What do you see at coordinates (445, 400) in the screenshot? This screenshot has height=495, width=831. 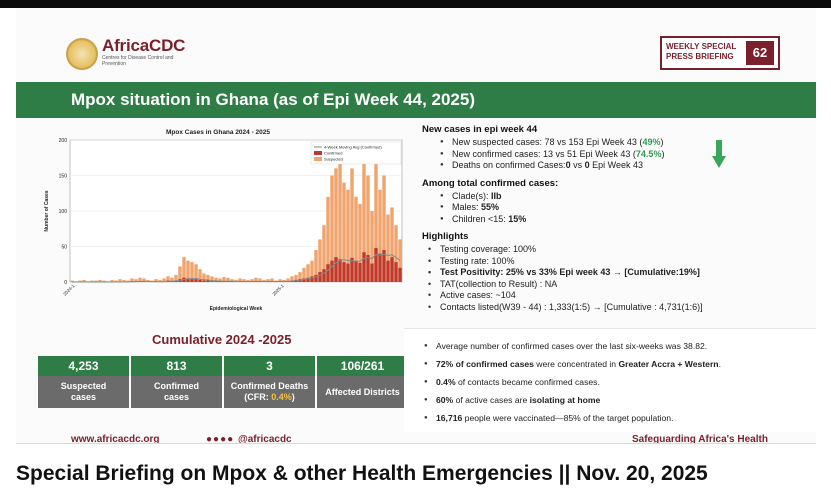 I see `bold: 60%` at bounding box center [445, 400].